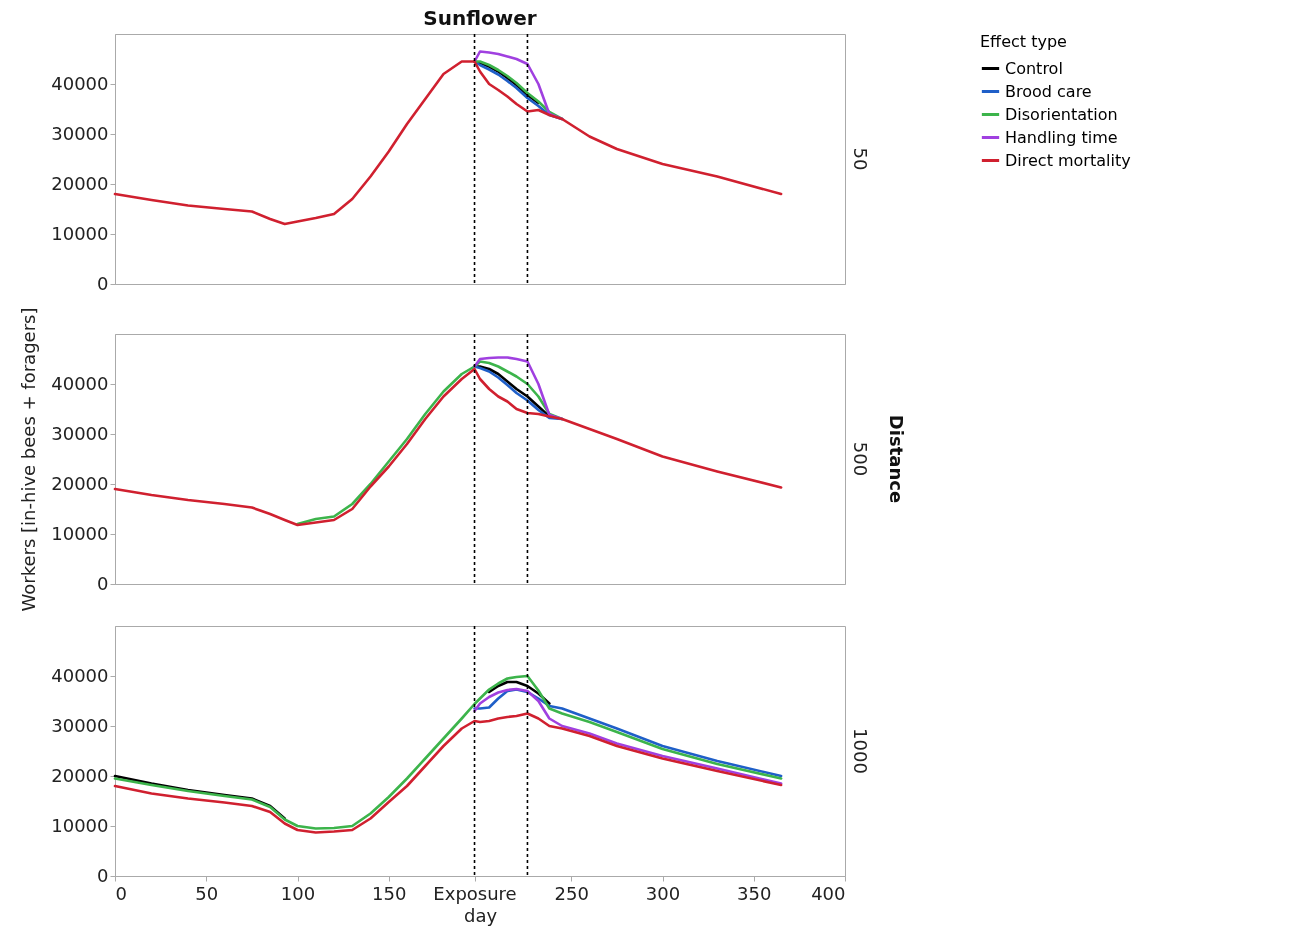 This screenshot has height=945, width=1294. What do you see at coordinates (828, 893) in the screenshot?
I see `x-tick-label: 400` at bounding box center [828, 893].